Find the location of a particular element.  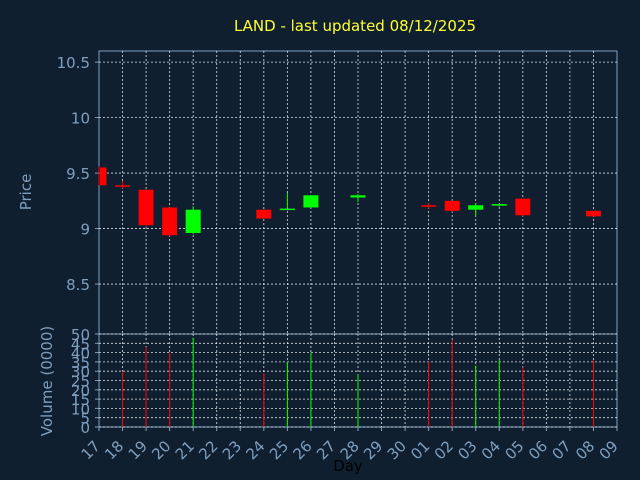

price-tick-label: 10 is located at coordinates (80, 119).